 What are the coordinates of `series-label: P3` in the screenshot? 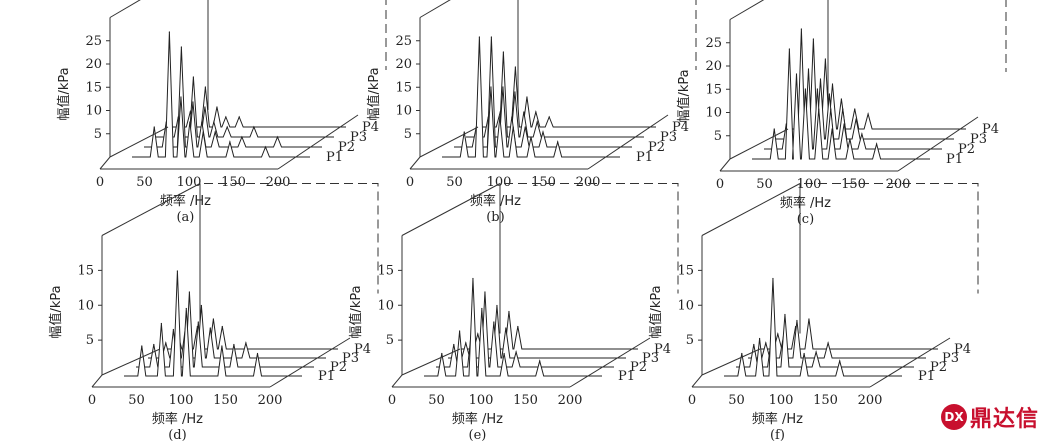 It's located at (358, 137).